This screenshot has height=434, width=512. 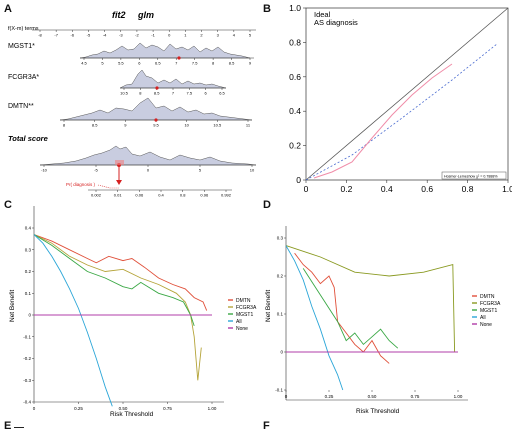 I want to click on fcgr3a-axis-tick-label: 6.5, so click(x=222, y=93).